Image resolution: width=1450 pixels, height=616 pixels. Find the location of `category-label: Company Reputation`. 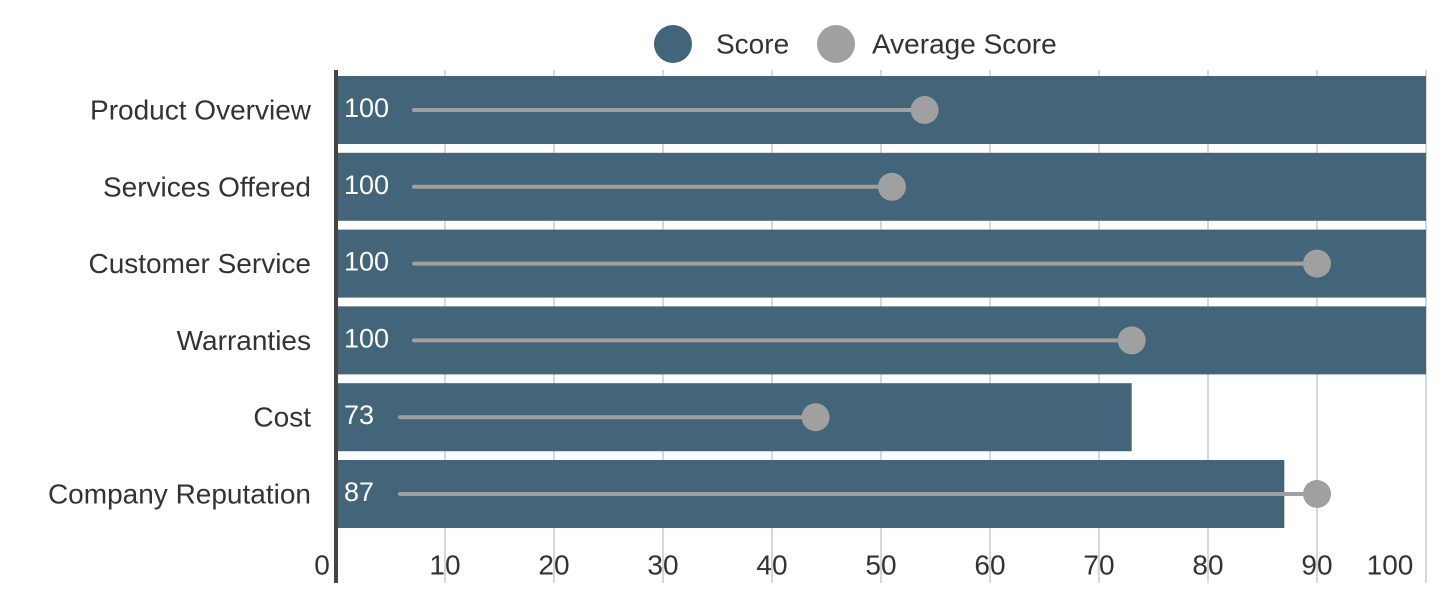

category-label: Company Reputation is located at coordinates (179, 494).